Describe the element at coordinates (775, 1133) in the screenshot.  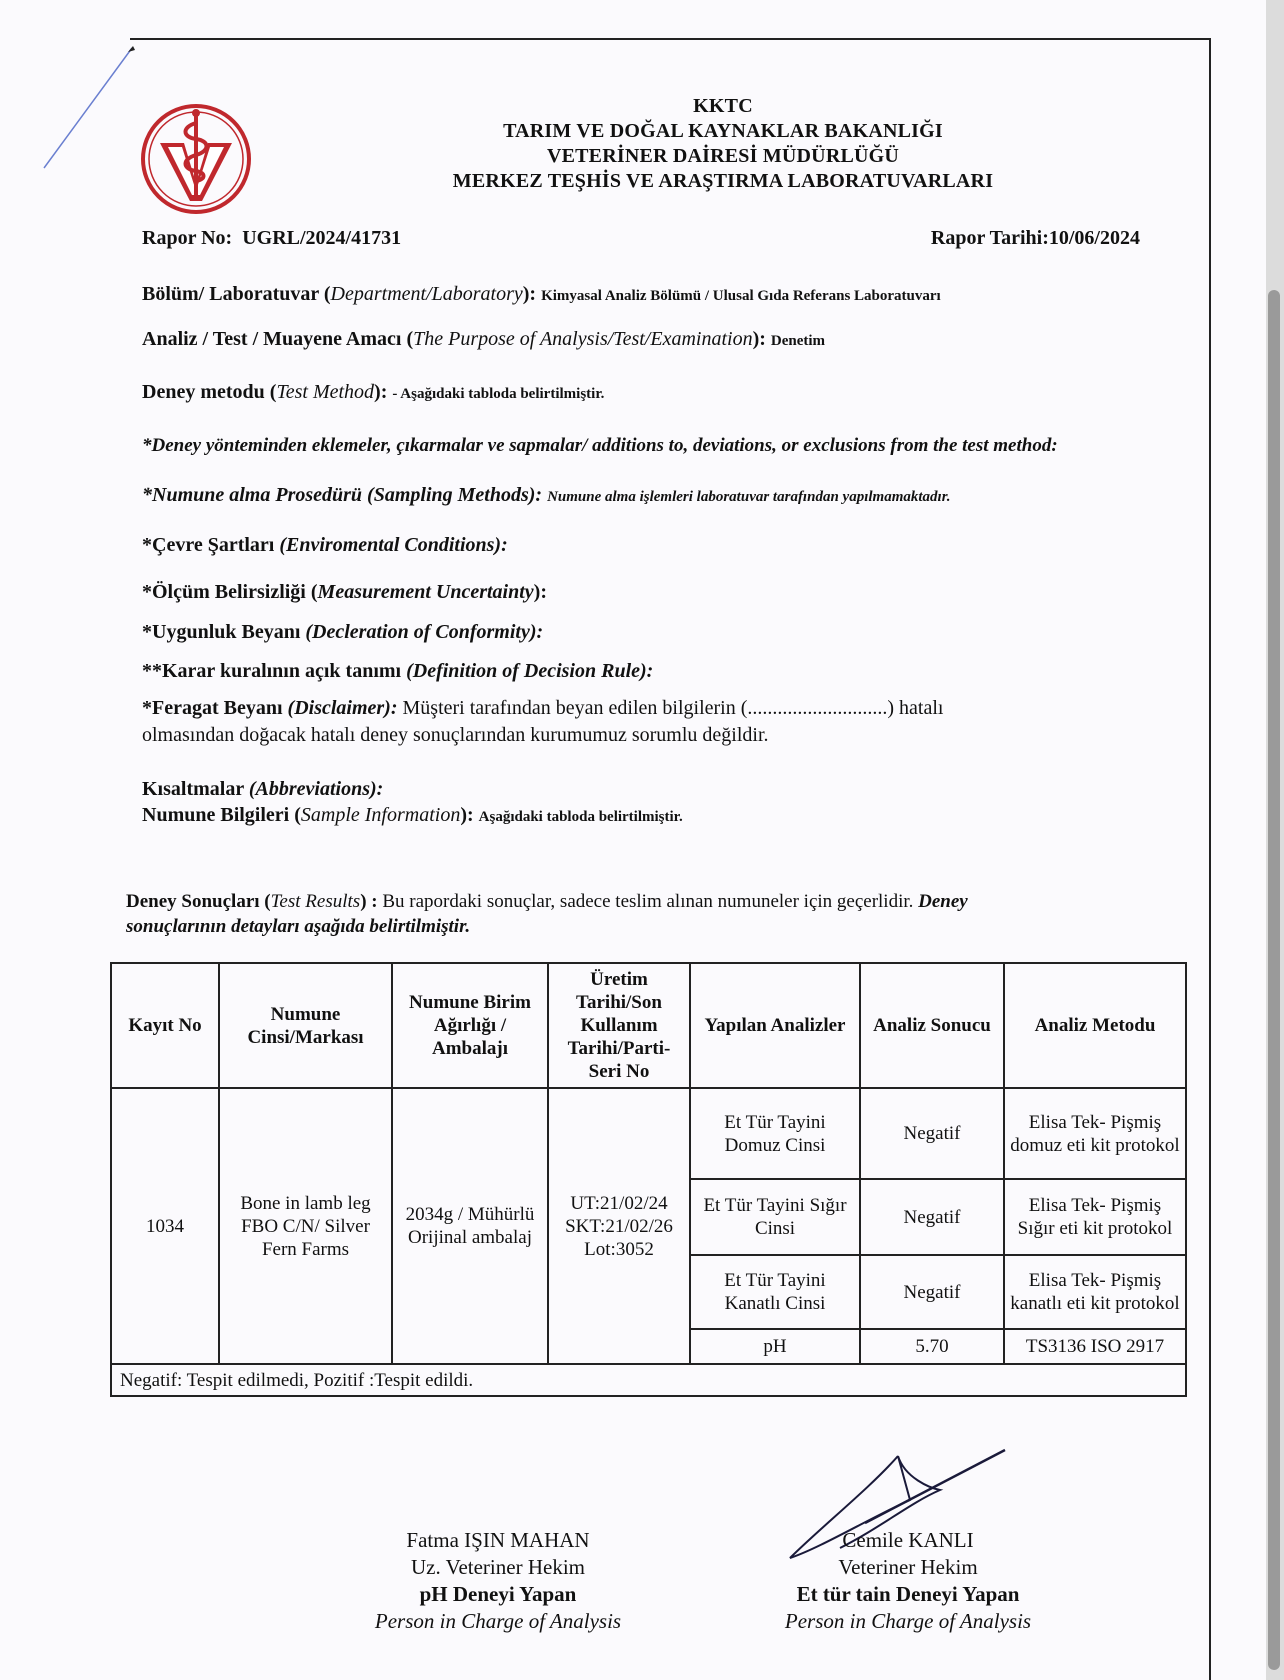
I see `analysis-name: Et Tür Tayini Domuz Cinsi` at that location.